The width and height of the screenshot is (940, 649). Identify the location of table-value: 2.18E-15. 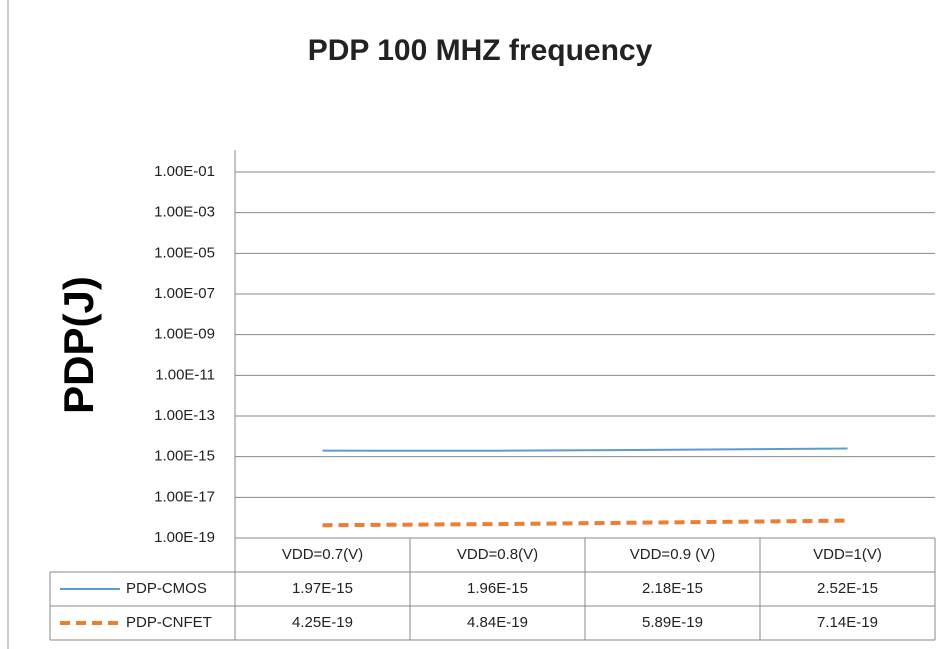
(672, 588).